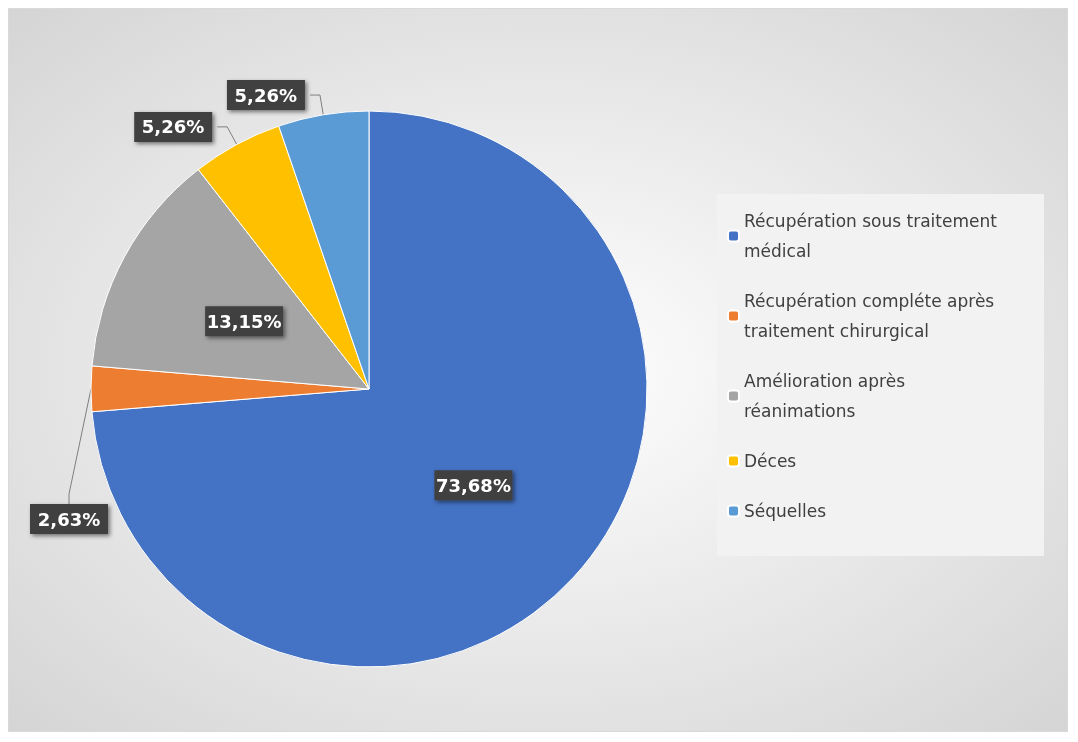  I want to click on data-label: 2,63%, so click(69, 519).